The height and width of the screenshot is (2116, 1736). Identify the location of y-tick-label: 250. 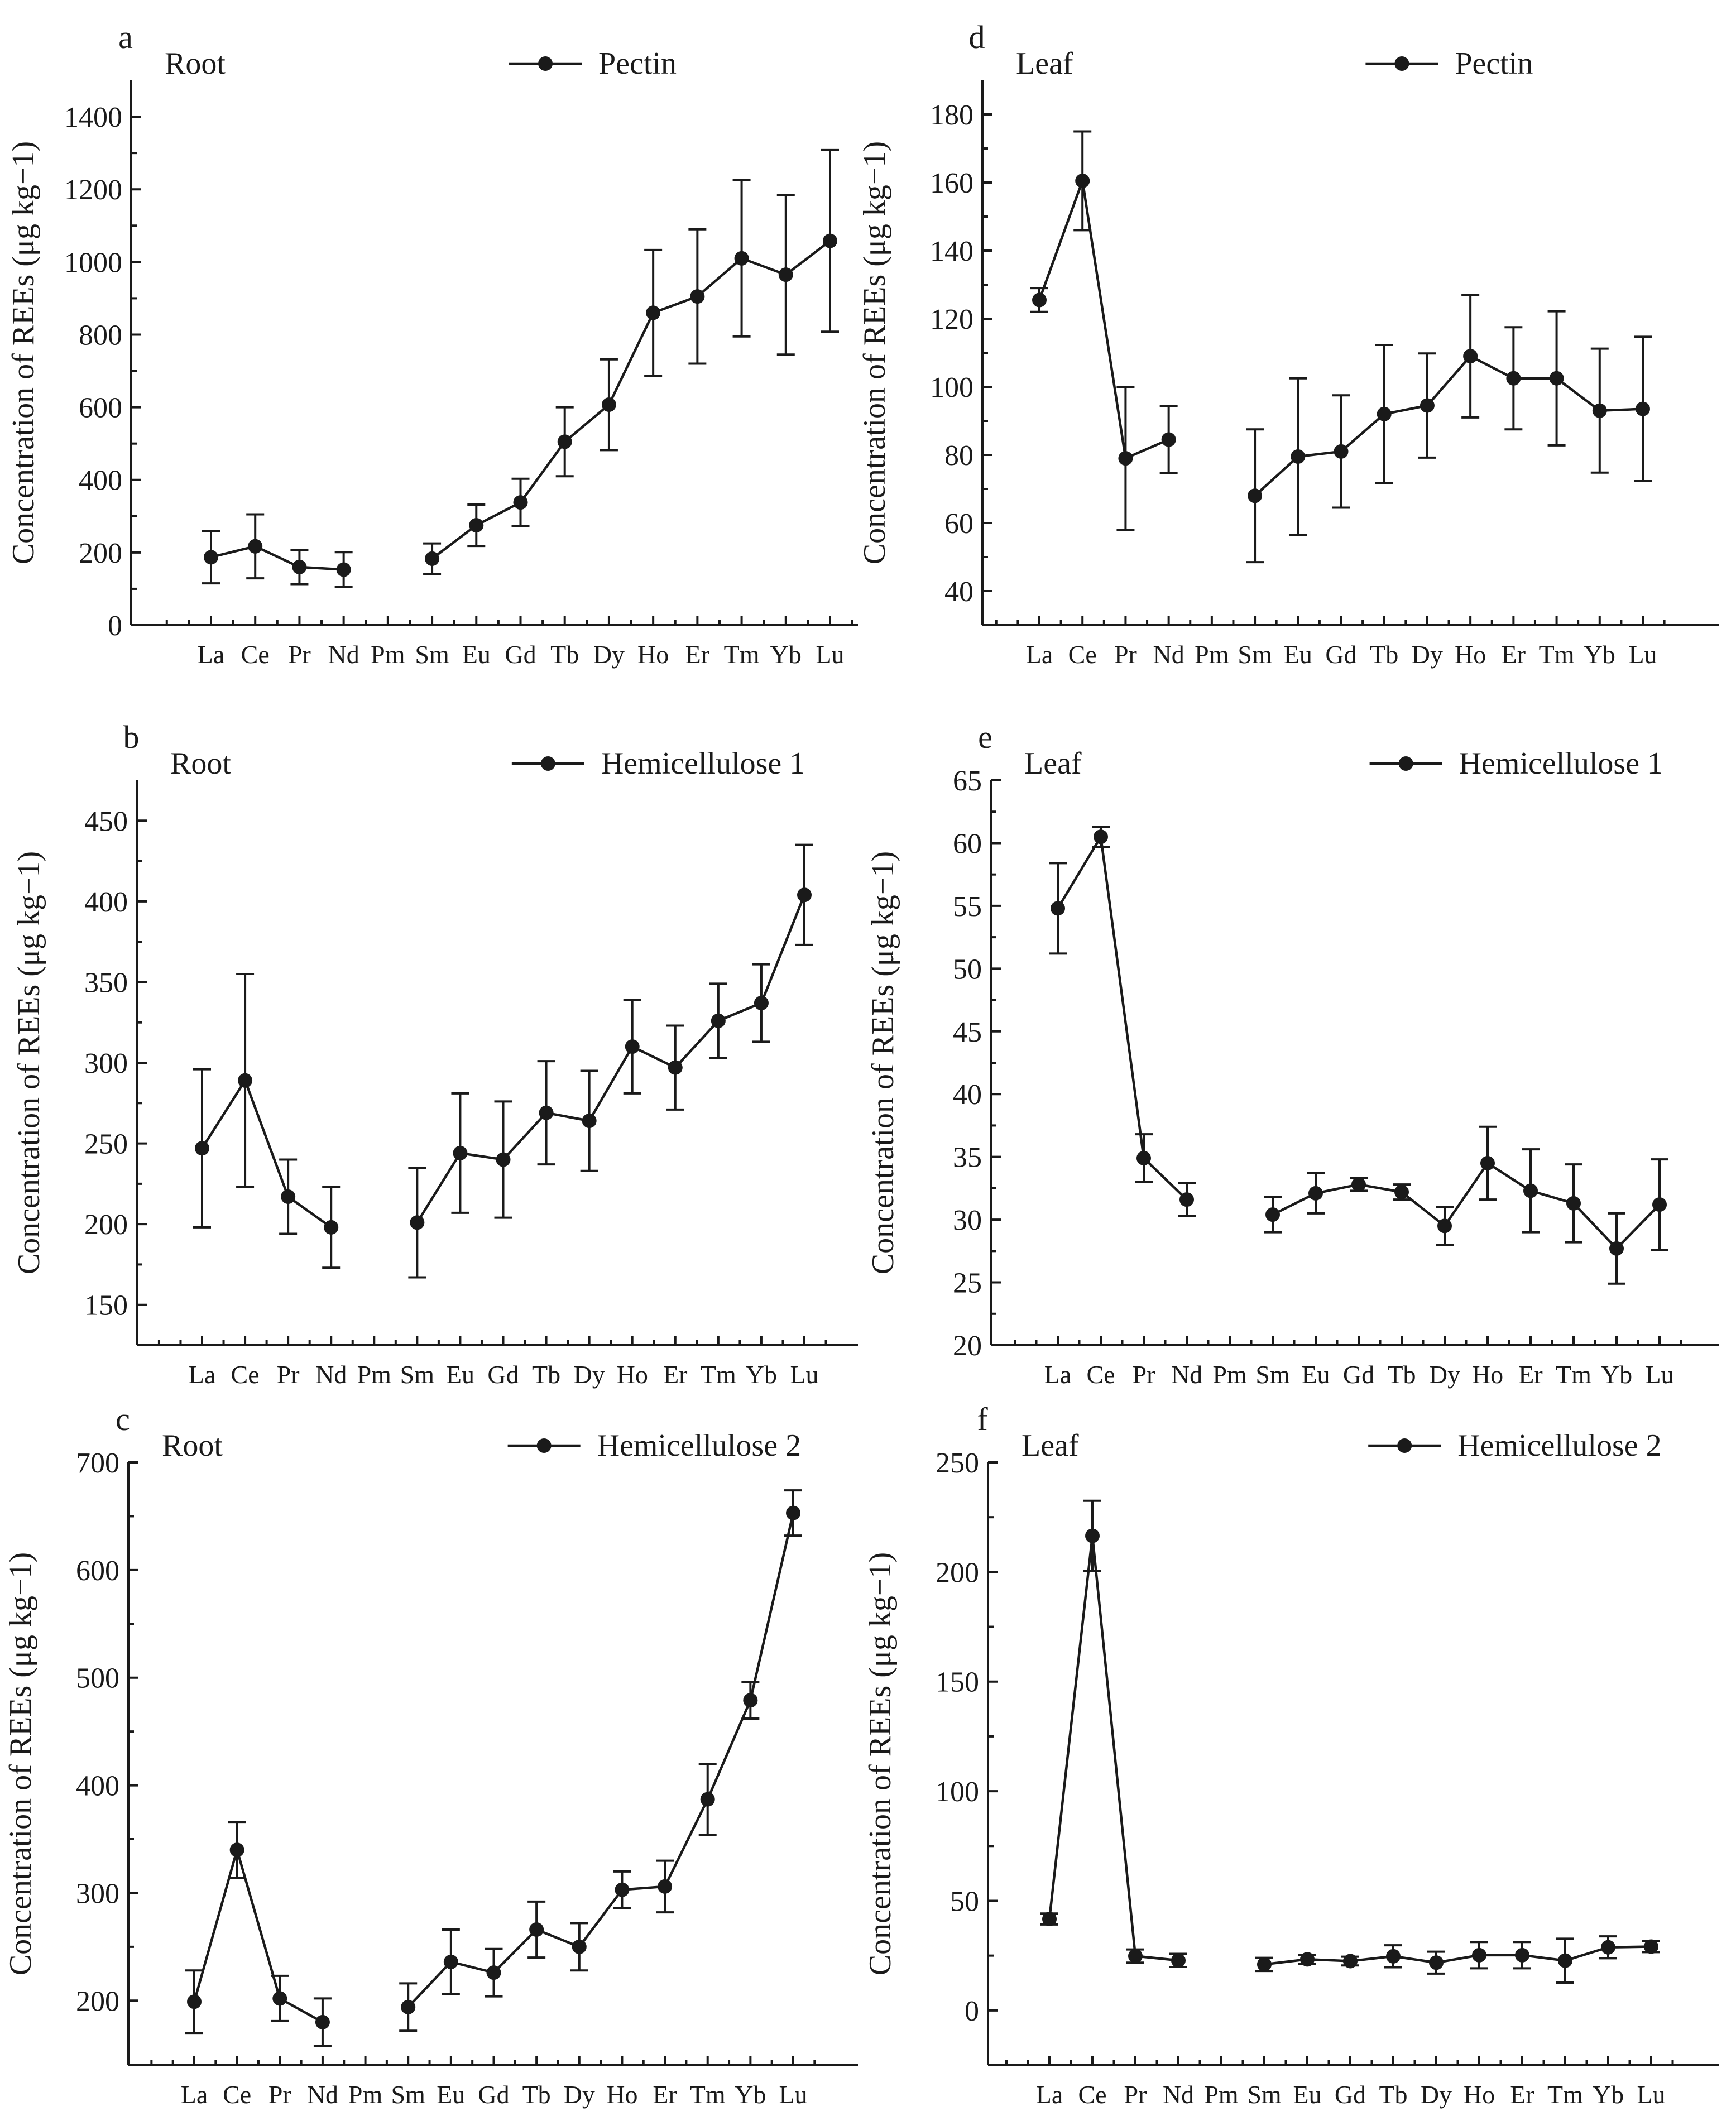
(106, 1144).